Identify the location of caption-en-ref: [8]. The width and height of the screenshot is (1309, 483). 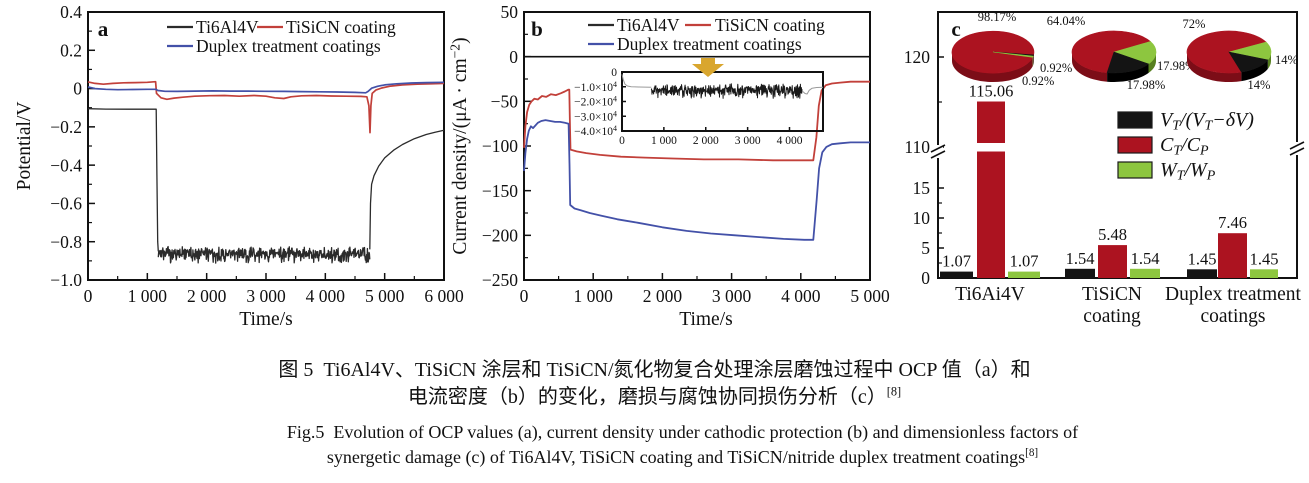
(1032, 453).